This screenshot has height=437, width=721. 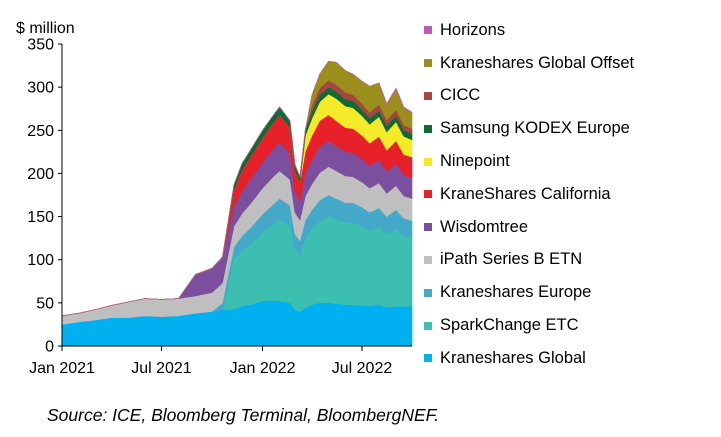 I want to click on legend-item-samsung-kodex-europe: Samsung KODEX Europe, so click(x=569, y=128).